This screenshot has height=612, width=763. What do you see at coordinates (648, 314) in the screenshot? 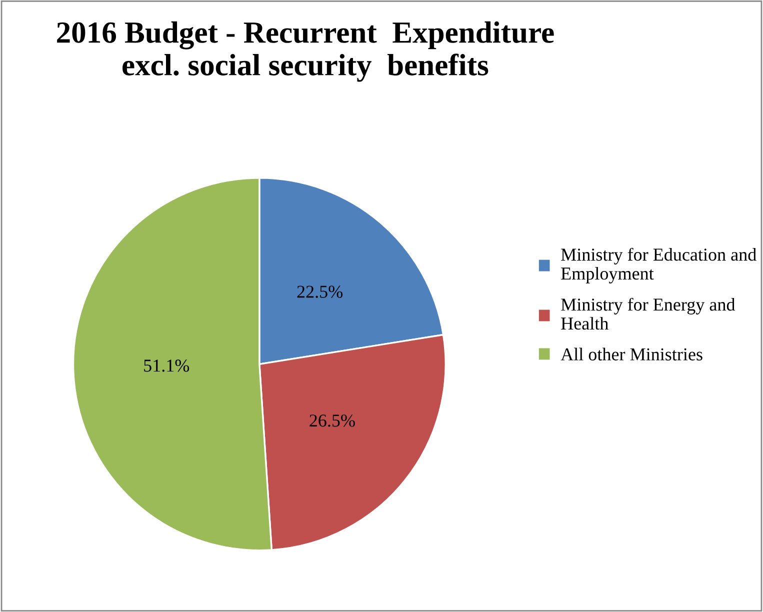
I see `legend-label: Ministry for Energy and Health` at bounding box center [648, 314].